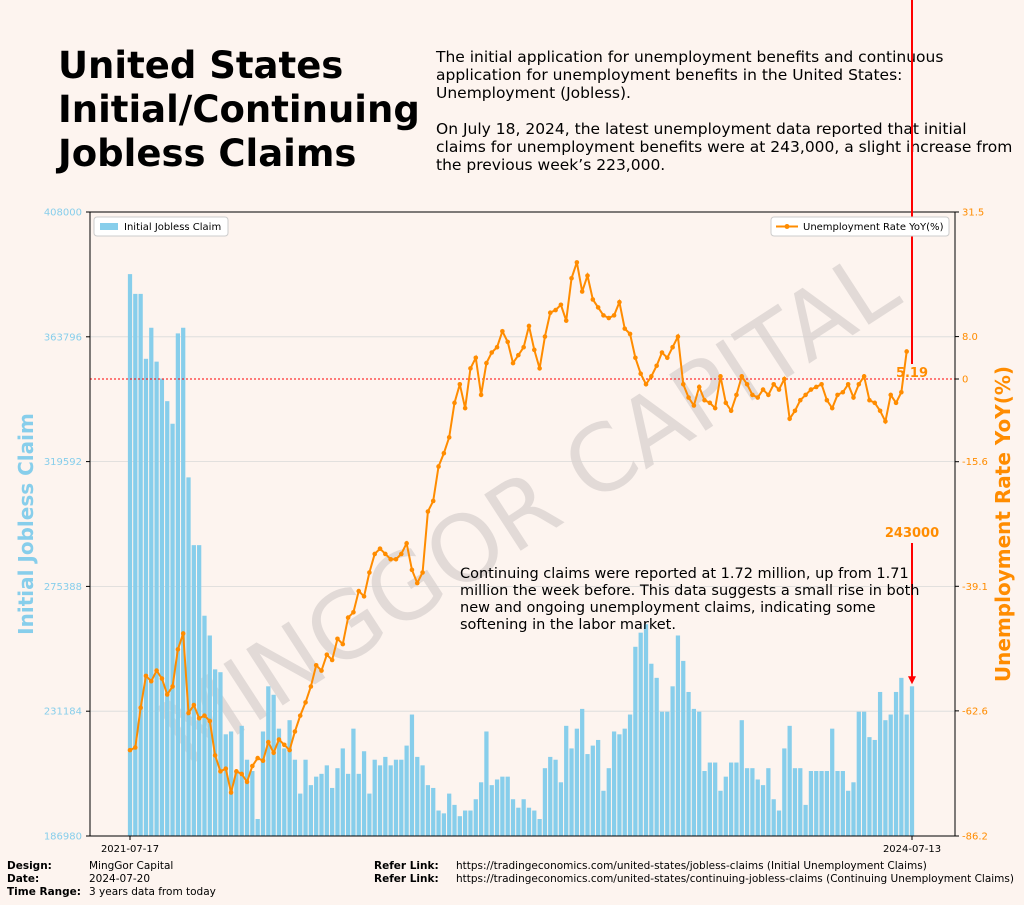 The height and width of the screenshot is (905, 1024). What do you see at coordinates (23, 879) in the screenshot?
I see `date-label: Date:` at bounding box center [23, 879].